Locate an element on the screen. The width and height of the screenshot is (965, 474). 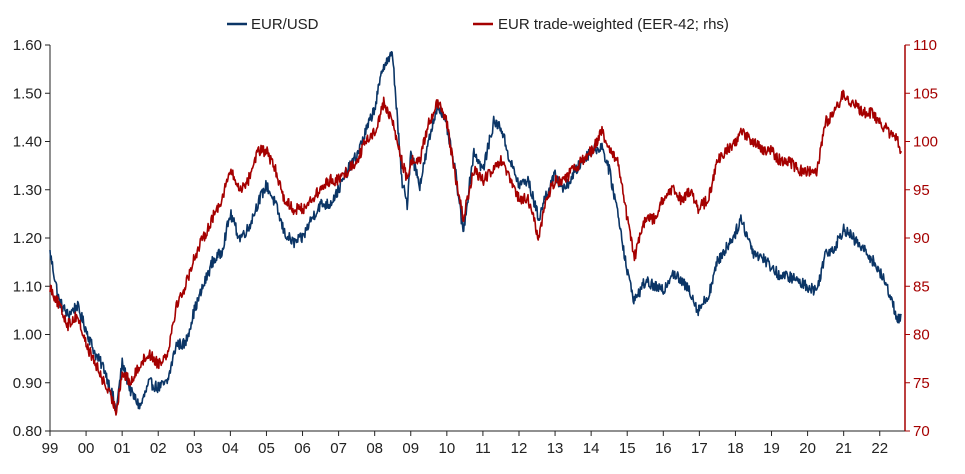
x-tick-label: 09 is located at coordinates (410, 448).